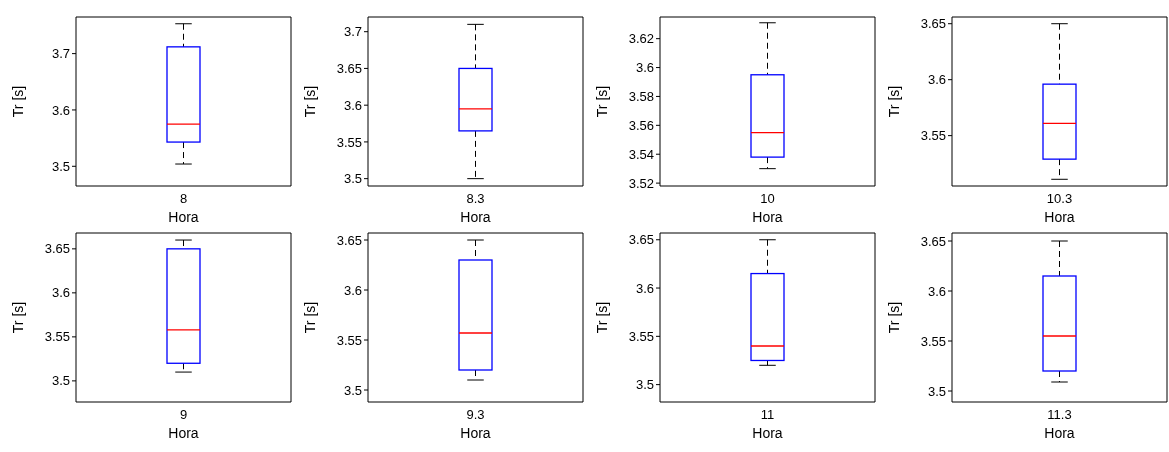  I want to click on x-tick-label: 10, so click(767, 199).